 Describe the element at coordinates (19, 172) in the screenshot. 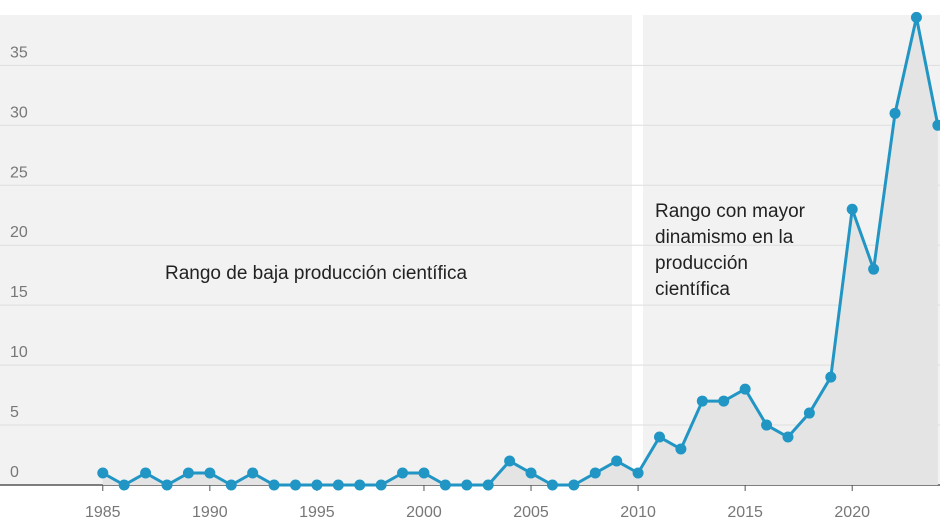

I see `y-tick-label: 25` at that location.